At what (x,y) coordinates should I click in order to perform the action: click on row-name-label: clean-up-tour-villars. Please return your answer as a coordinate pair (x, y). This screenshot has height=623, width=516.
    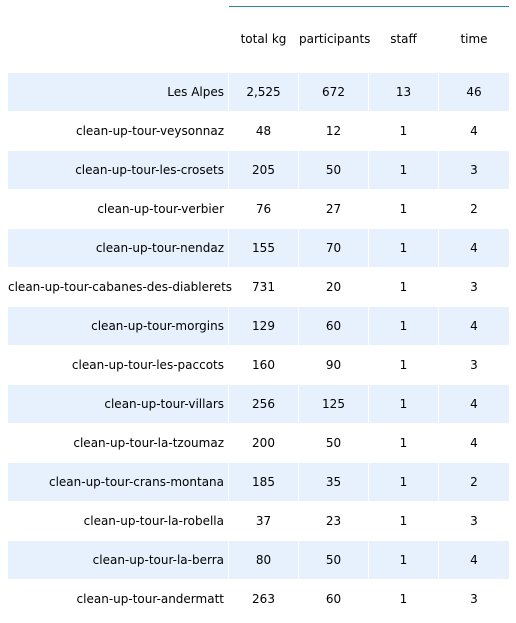
    Looking at the image, I should click on (164, 404).